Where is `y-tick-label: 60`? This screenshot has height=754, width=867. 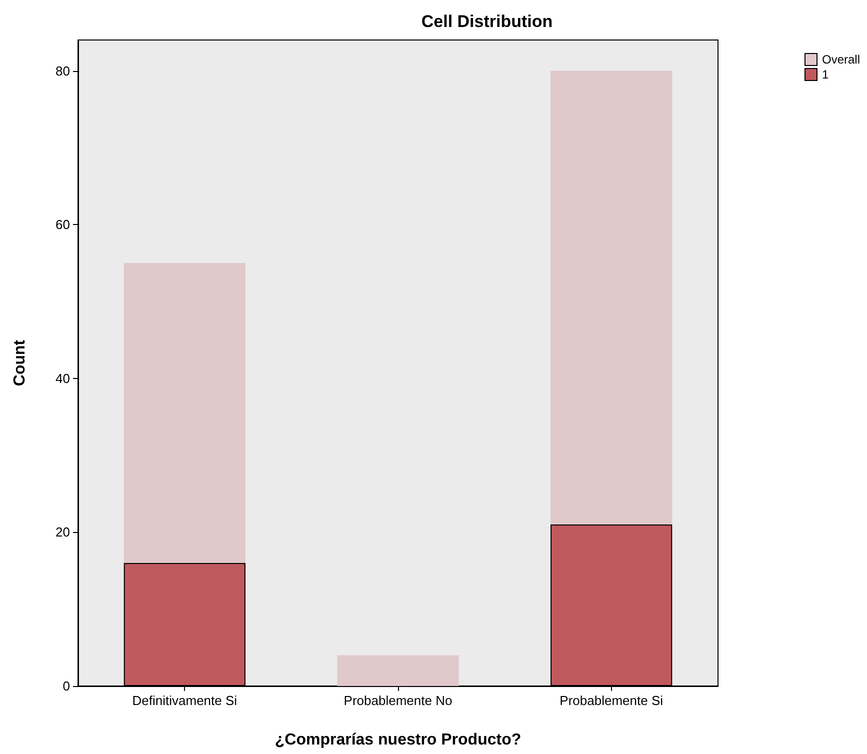
y-tick-label: 60 is located at coordinates (63, 224).